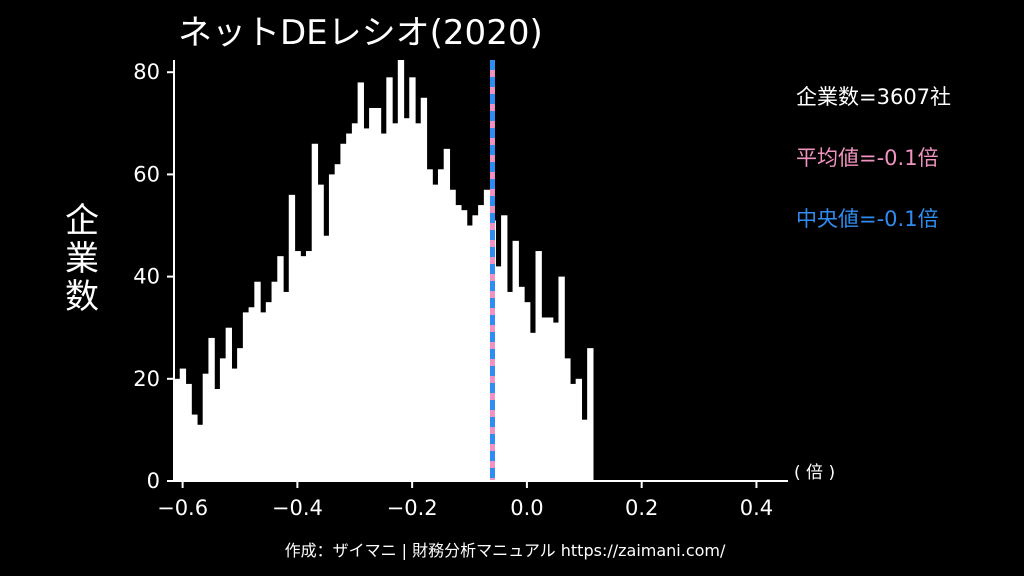 The width and height of the screenshot is (1024, 576). Describe the element at coordinates (756, 508) in the screenshot. I see `x-tick-label: 0.4` at that location.